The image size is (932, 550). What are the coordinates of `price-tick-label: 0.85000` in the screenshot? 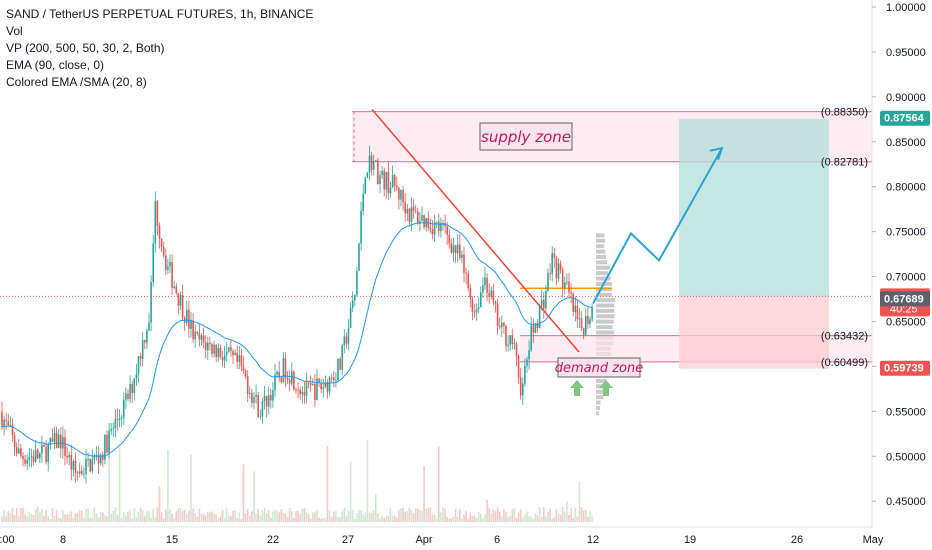 It's located at (906, 143).